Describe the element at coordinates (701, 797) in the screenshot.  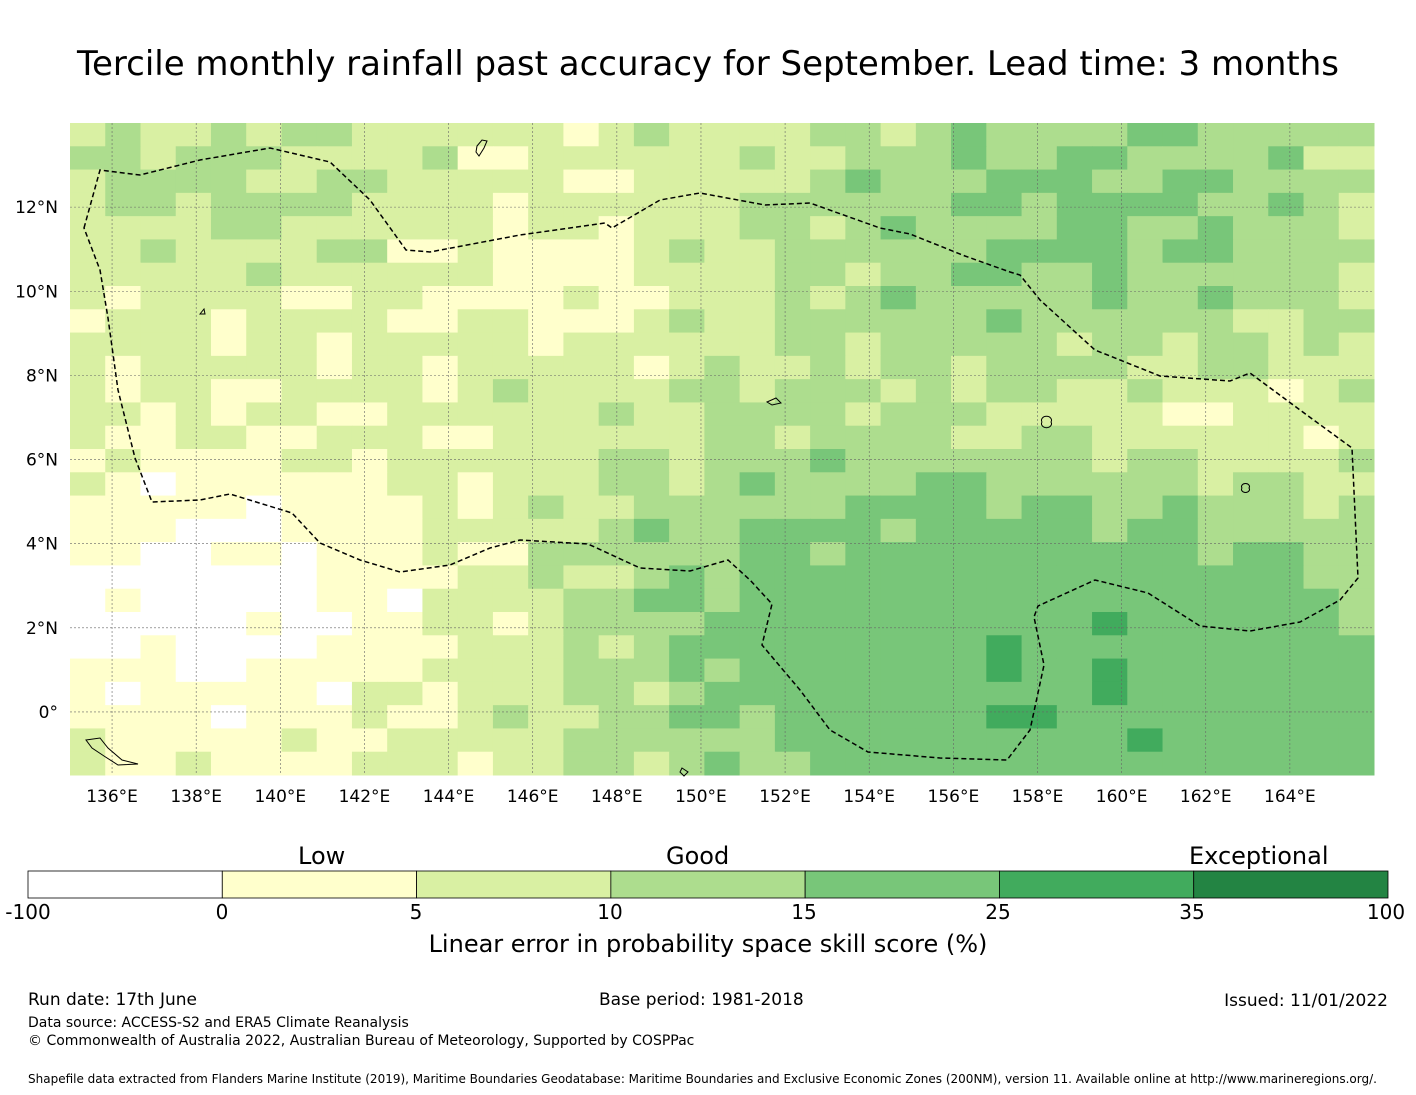
I see `lon-tick-label: 150°E` at that location.